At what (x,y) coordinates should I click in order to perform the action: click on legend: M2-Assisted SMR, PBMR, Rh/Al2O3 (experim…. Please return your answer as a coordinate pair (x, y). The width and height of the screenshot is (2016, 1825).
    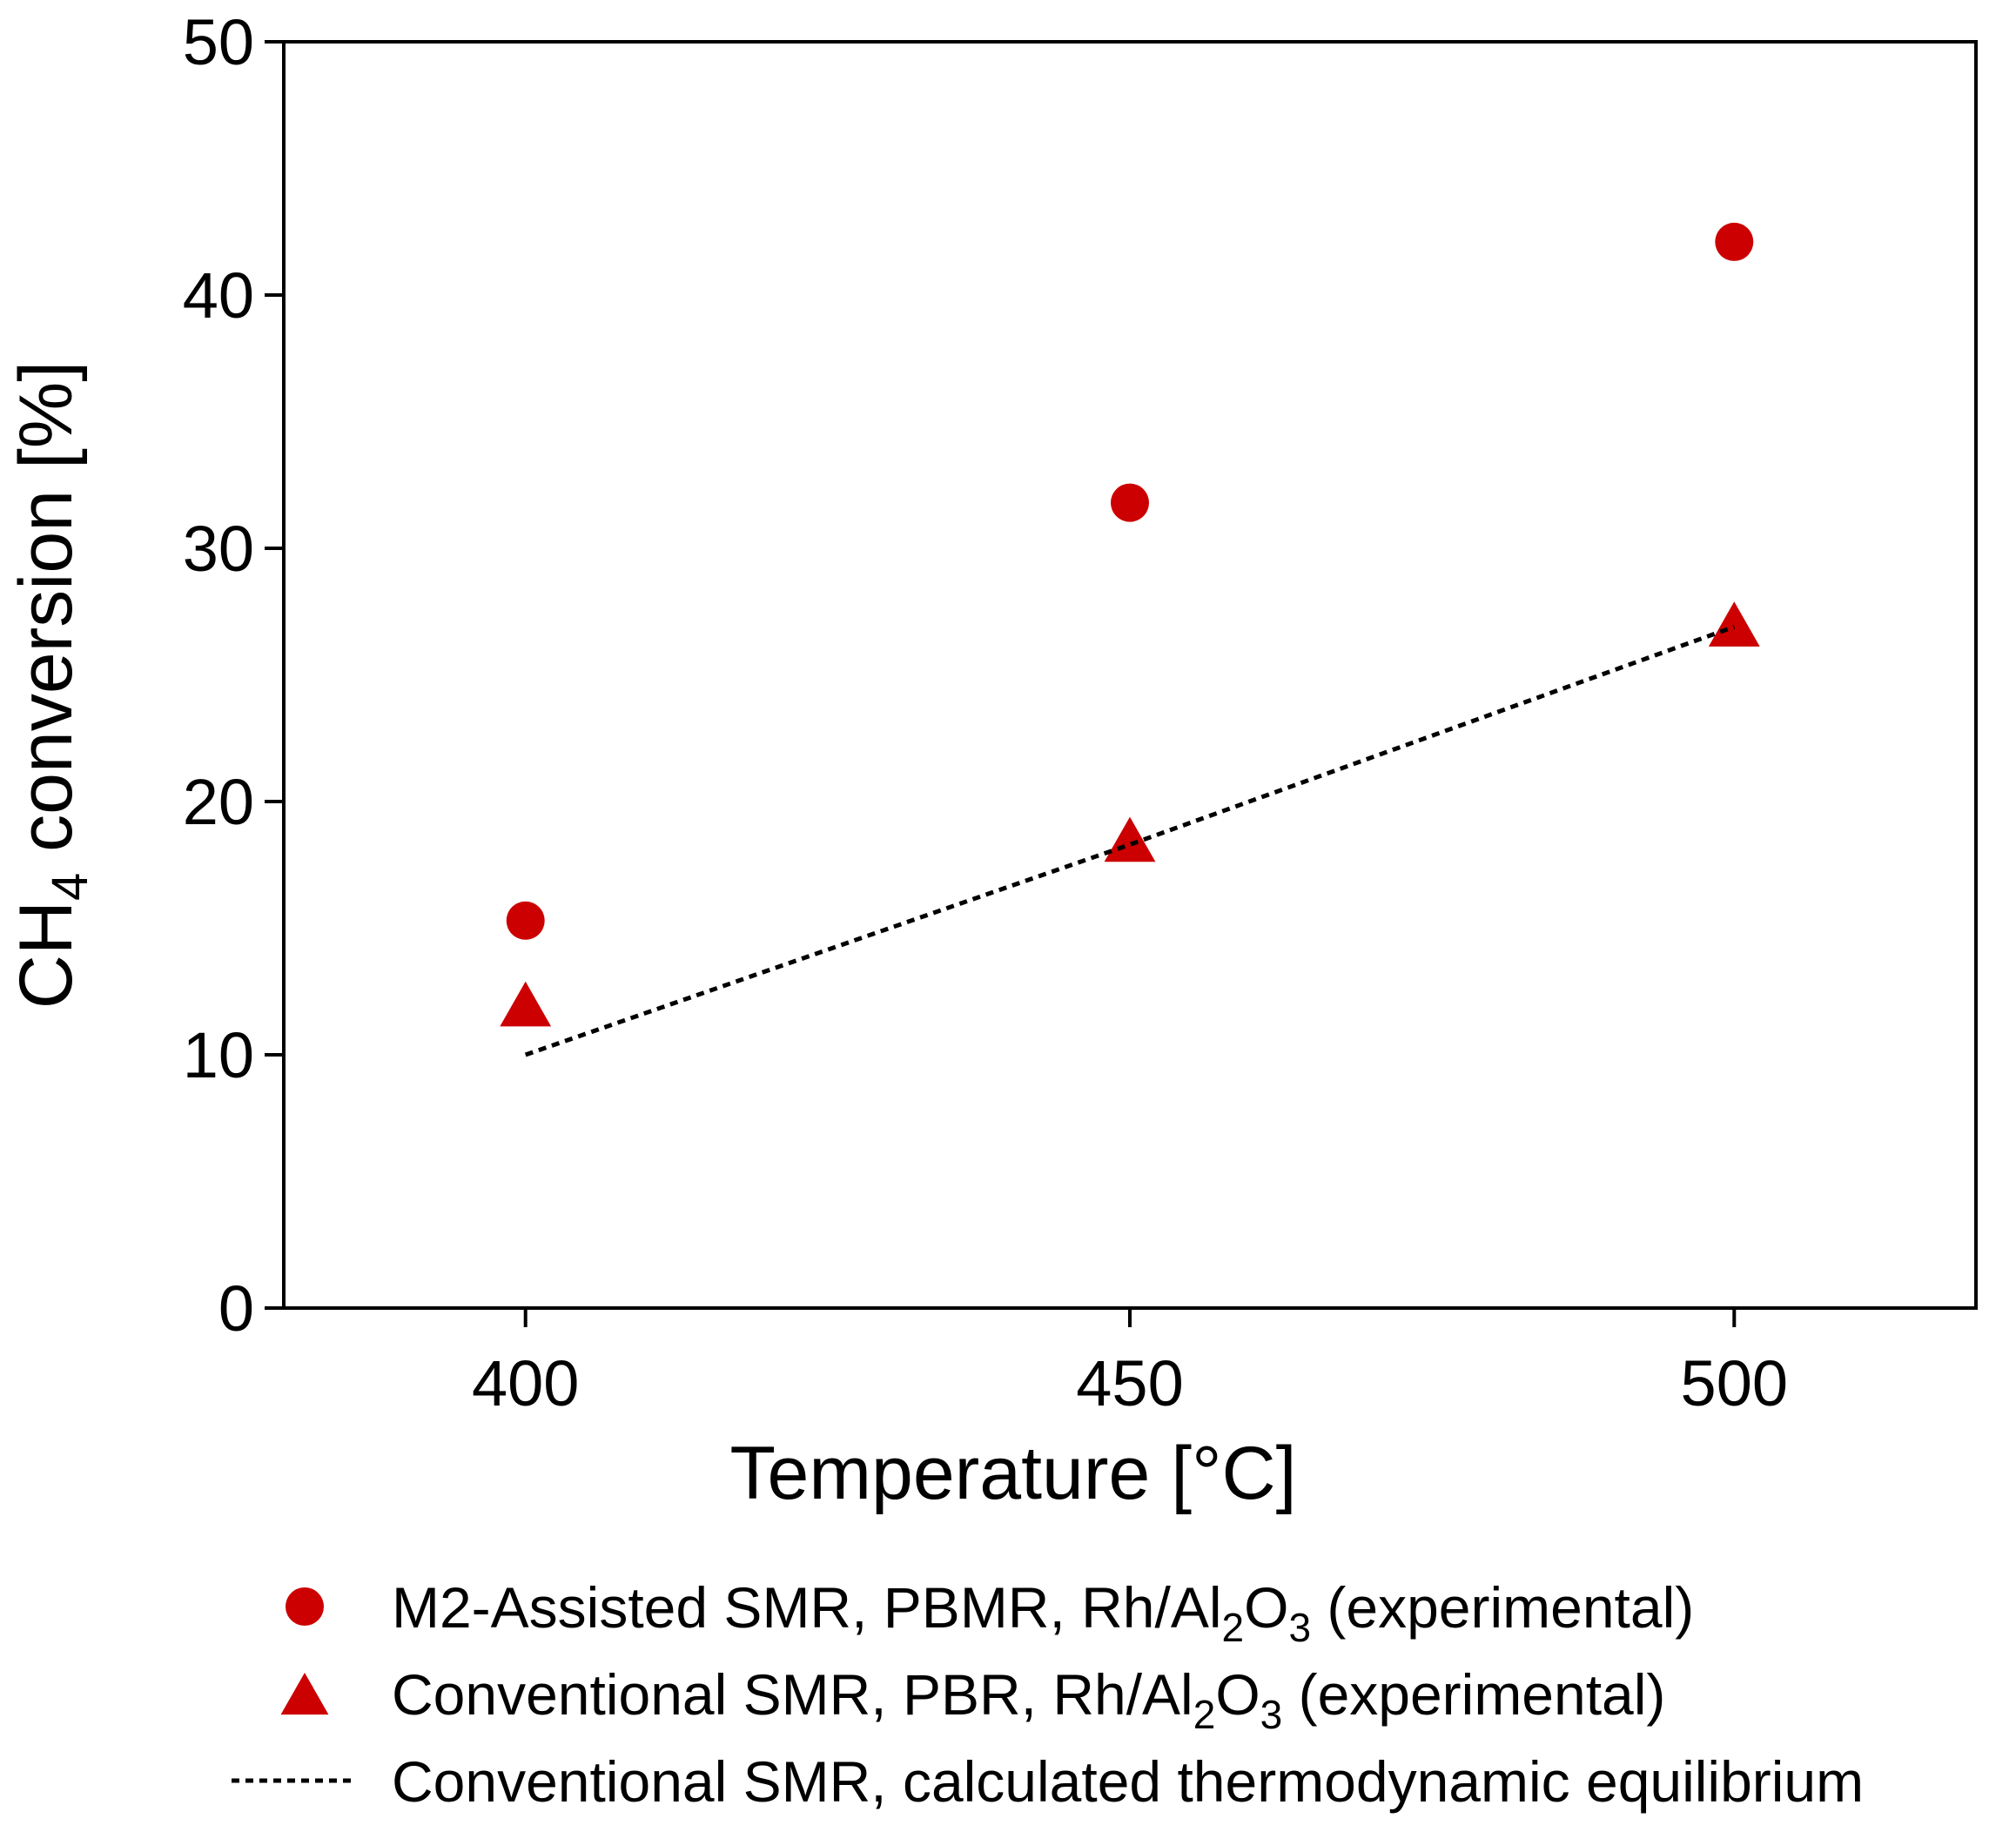
    Looking at the image, I should click on (1048, 1694).